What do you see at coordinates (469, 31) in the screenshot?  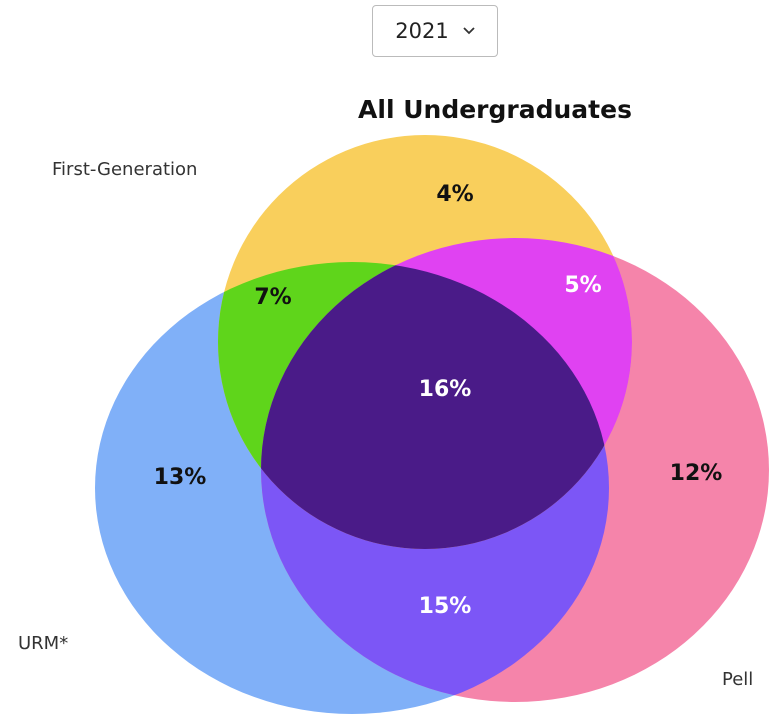 I see `chevron` at bounding box center [469, 31].